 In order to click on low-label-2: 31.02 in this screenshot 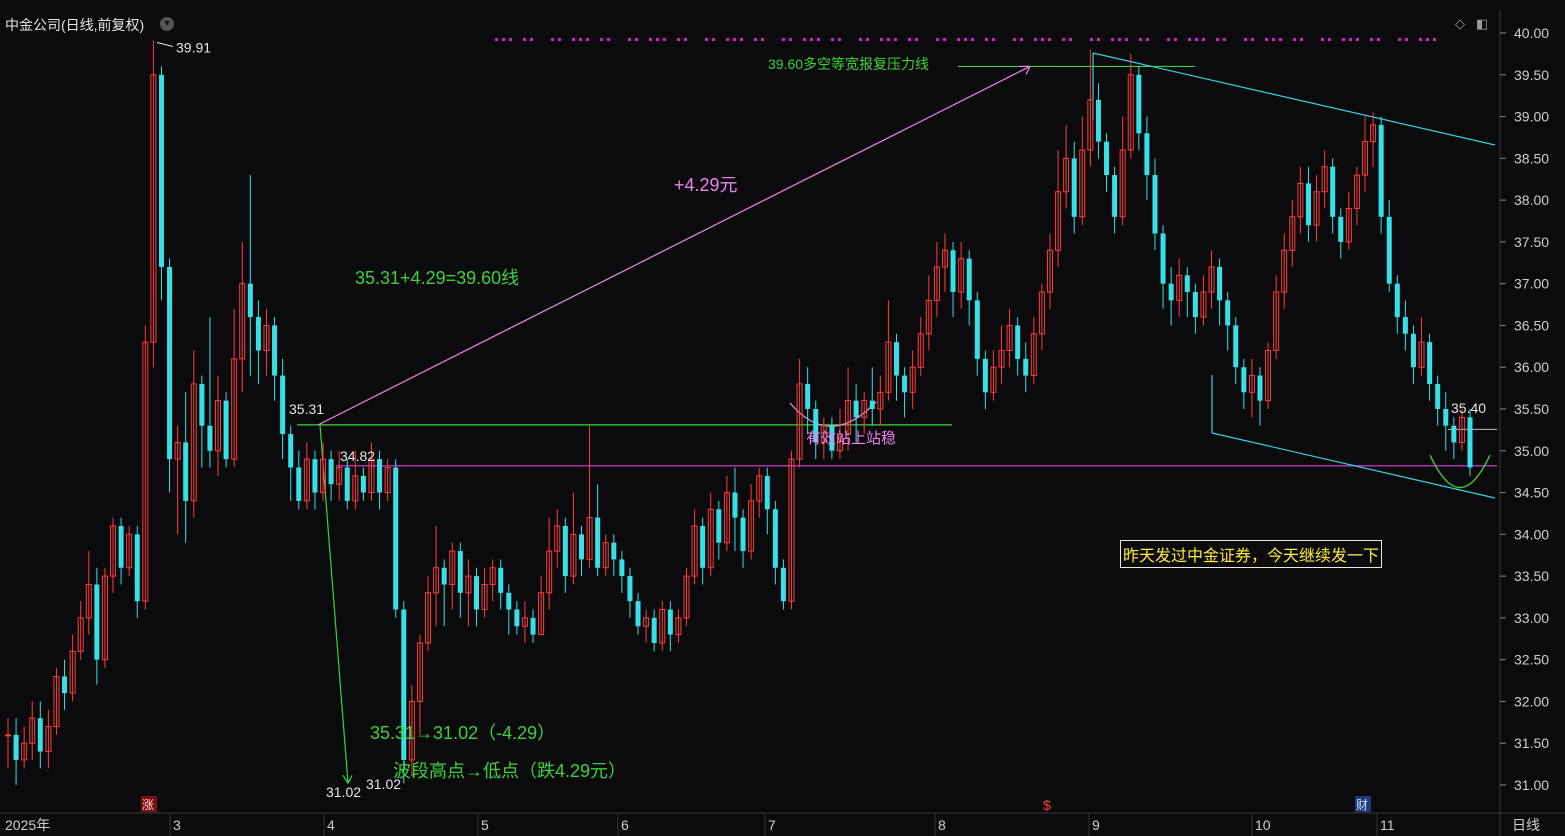, I will do `click(383, 784)`.